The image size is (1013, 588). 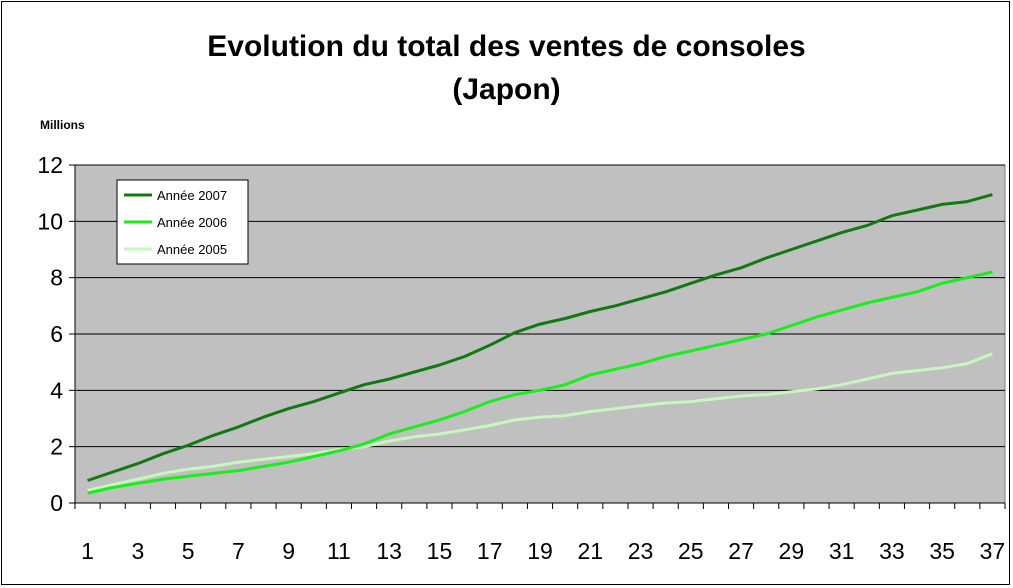 I want to click on x-tick-label: 7, so click(x=238, y=551).